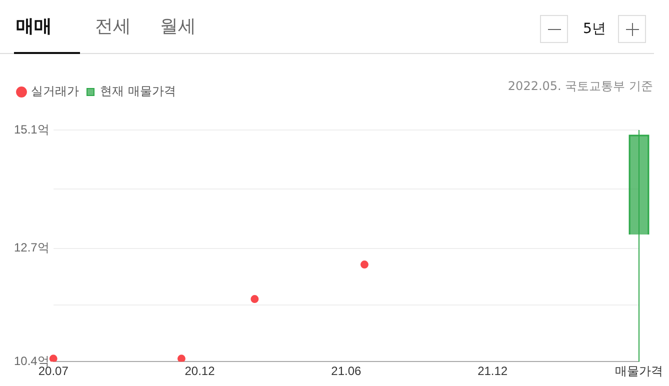  What do you see at coordinates (32, 129) in the screenshot?
I see `y-tick-label: 15.1억` at bounding box center [32, 129].